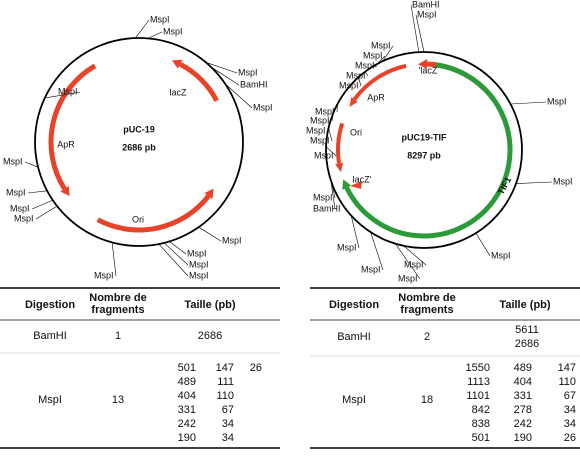  What do you see at coordinates (424, 155) in the screenshot?
I see `plasmid-size: 8297 pb` at bounding box center [424, 155].